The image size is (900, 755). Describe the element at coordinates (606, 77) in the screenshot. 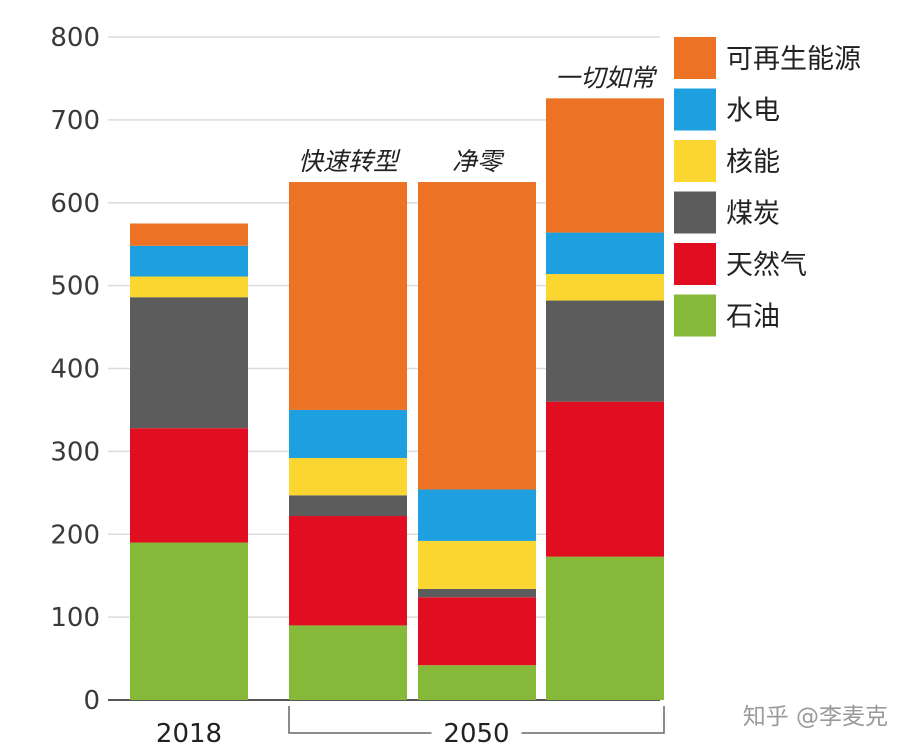

I see `bar-annotation: 一切如常` at that location.